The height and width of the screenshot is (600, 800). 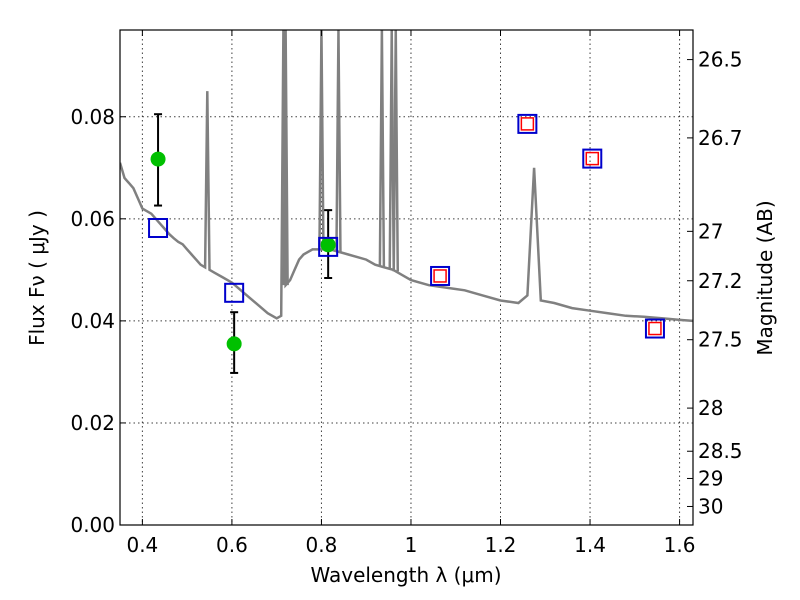 I want to click on x-axis-label: Wavelength λ (μm), so click(x=405, y=575).